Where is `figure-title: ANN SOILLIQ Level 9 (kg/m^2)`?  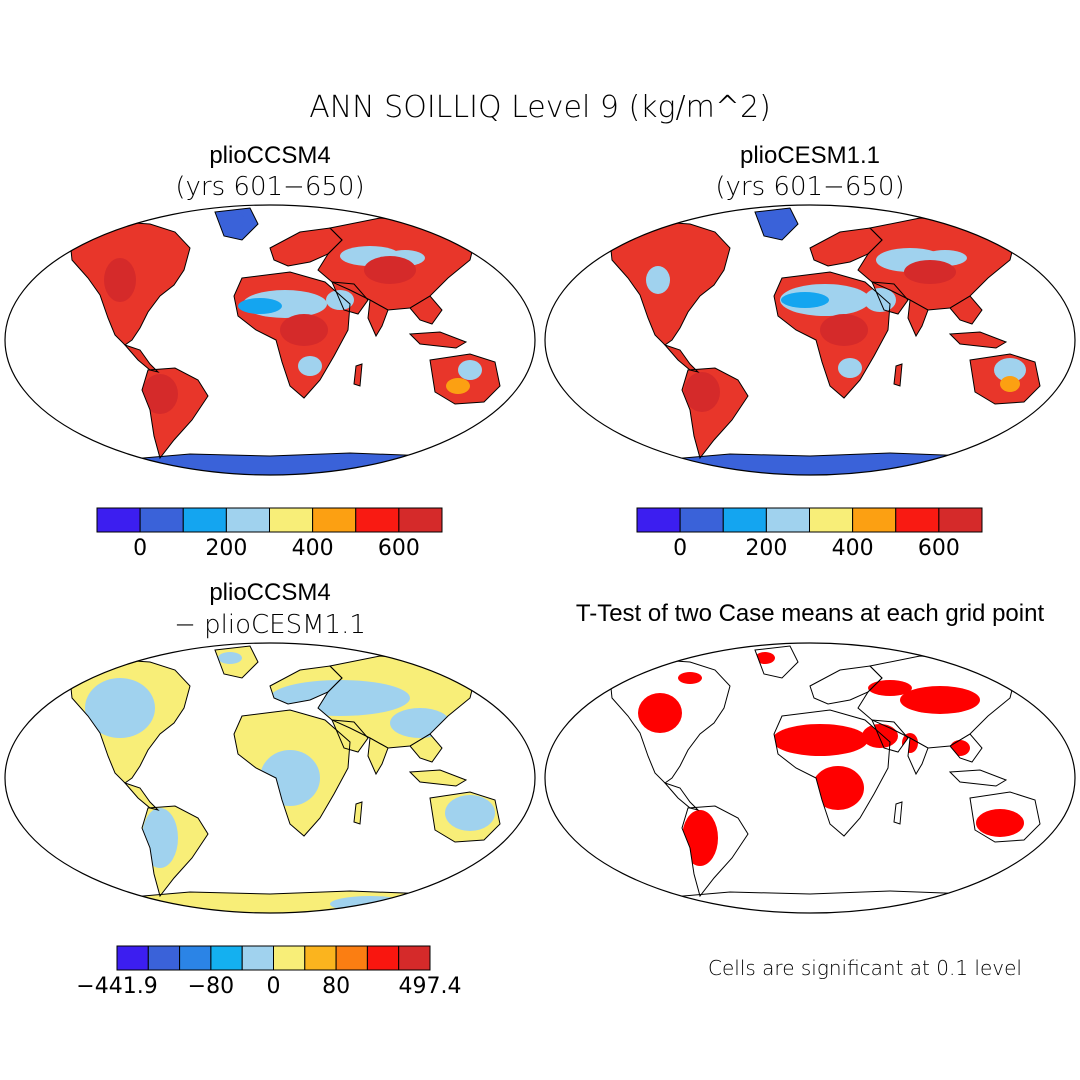 figure-title: ANN SOILLIQ Level 9 (kg/m^2) is located at coordinates (540, 107).